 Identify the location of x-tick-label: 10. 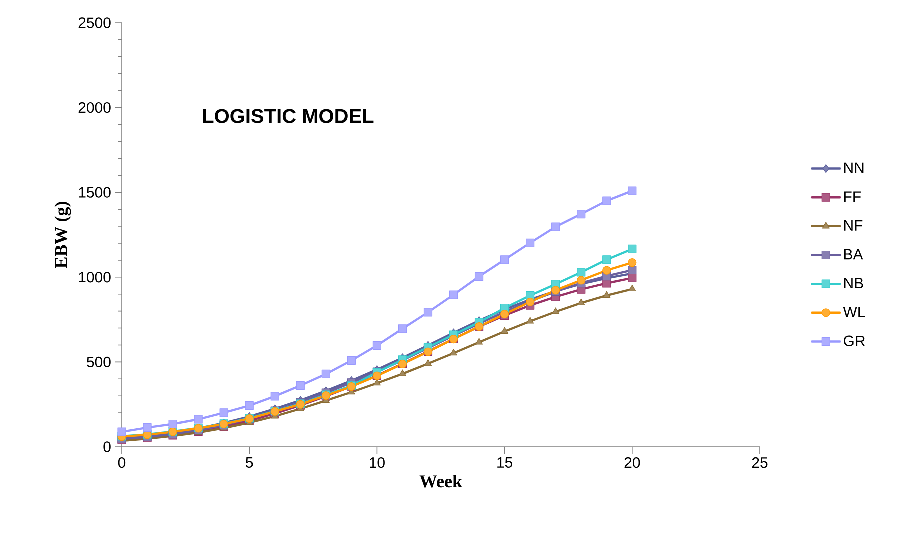
(377, 463).